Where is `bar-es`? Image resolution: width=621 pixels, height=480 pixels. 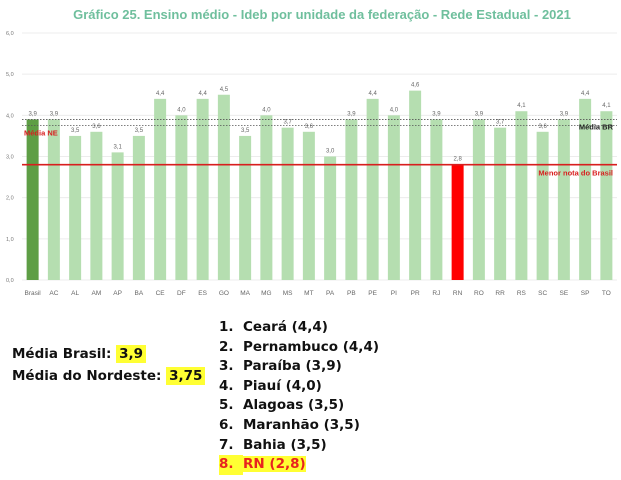 bar-es is located at coordinates (202, 189).